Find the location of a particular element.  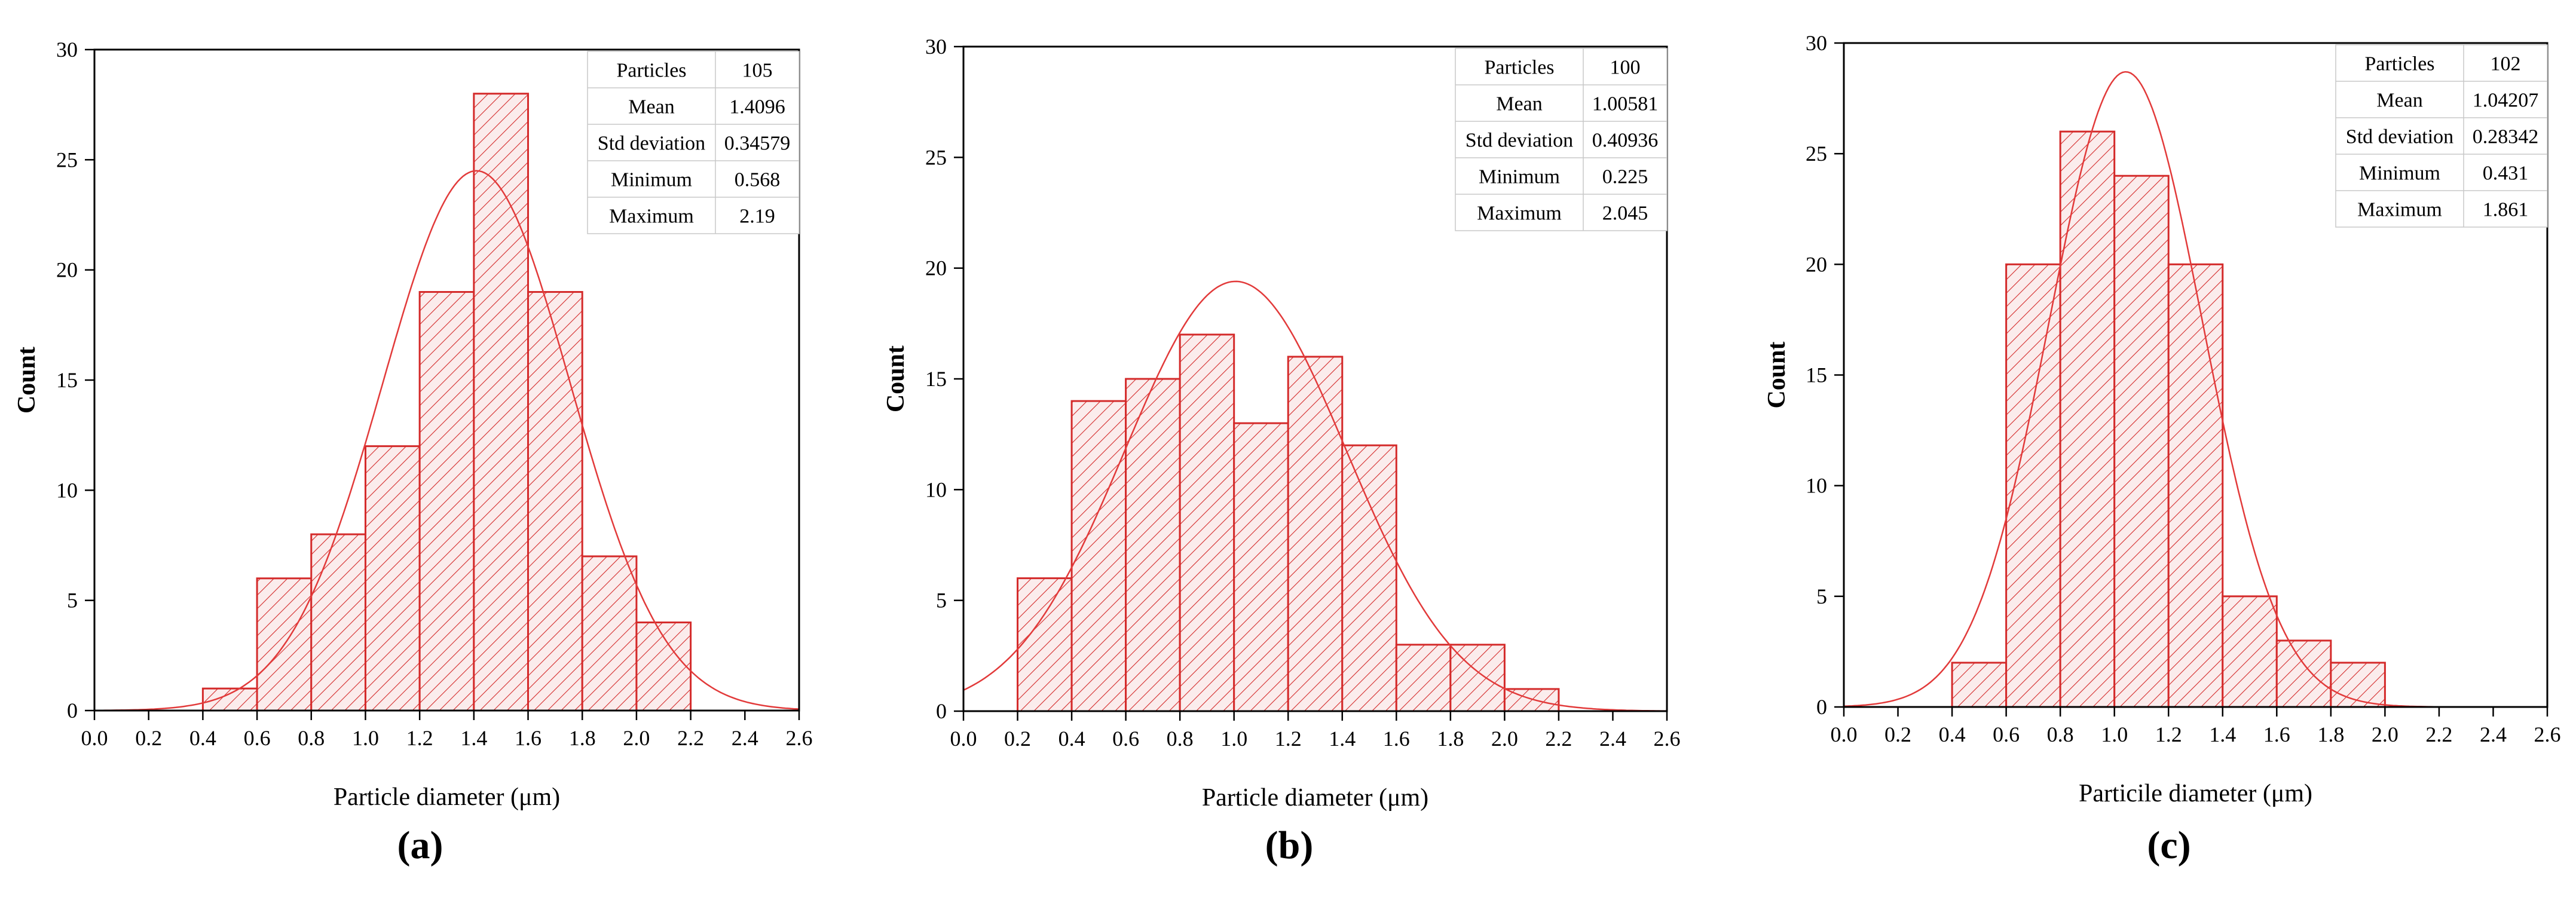

normal-fit-curve is located at coordinates (1315, 496).